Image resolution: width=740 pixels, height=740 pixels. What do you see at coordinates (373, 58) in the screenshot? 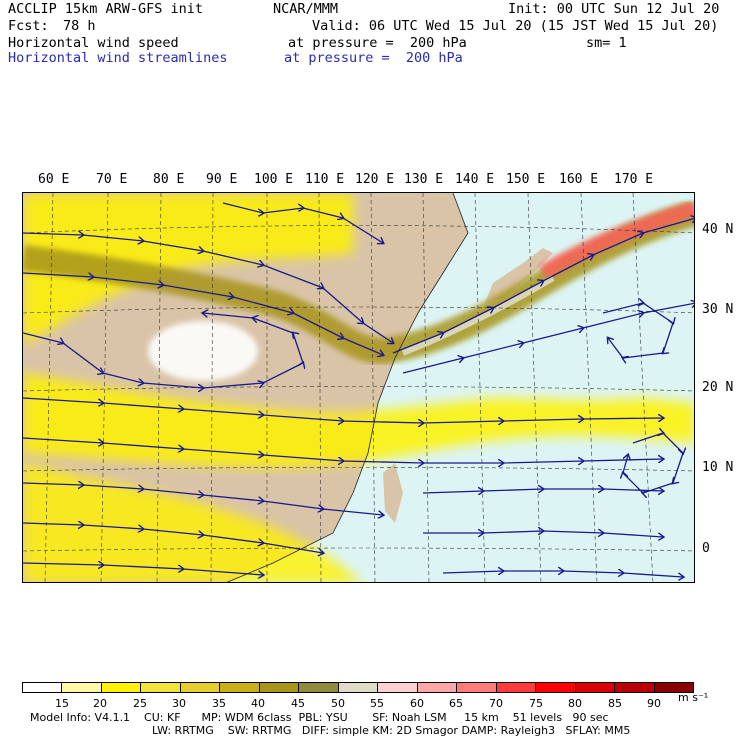
I see `field2-level: at pressure = 200 hPa` at bounding box center [373, 58].